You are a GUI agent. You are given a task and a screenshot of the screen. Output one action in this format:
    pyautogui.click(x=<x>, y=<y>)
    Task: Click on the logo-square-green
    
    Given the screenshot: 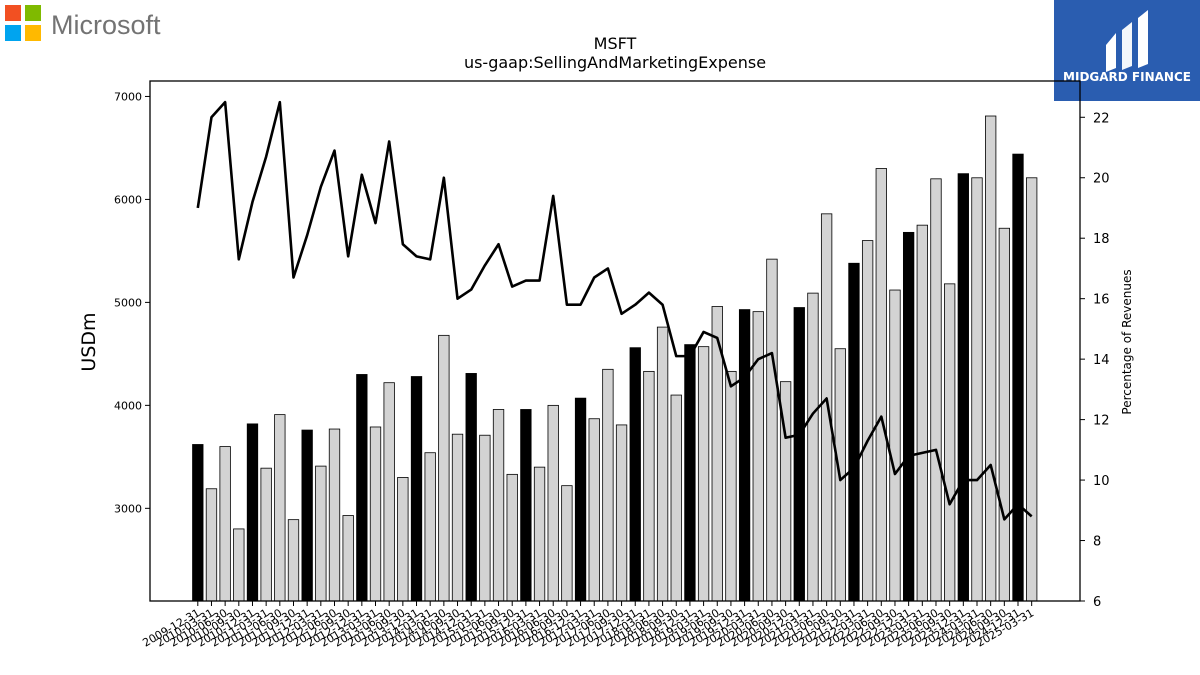 What is the action you would take?
    pyautogui.click(x=33, y=13)
    